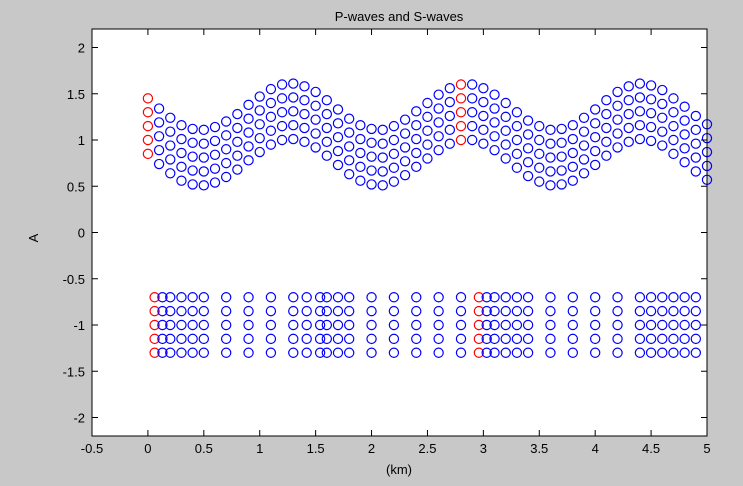 The height and width of the screenshot is (486, 743). What do you see at coordinates (204, 448) in the screenshot?
I see `x-tick-label: 0.5` at bounding box center [204, 448].